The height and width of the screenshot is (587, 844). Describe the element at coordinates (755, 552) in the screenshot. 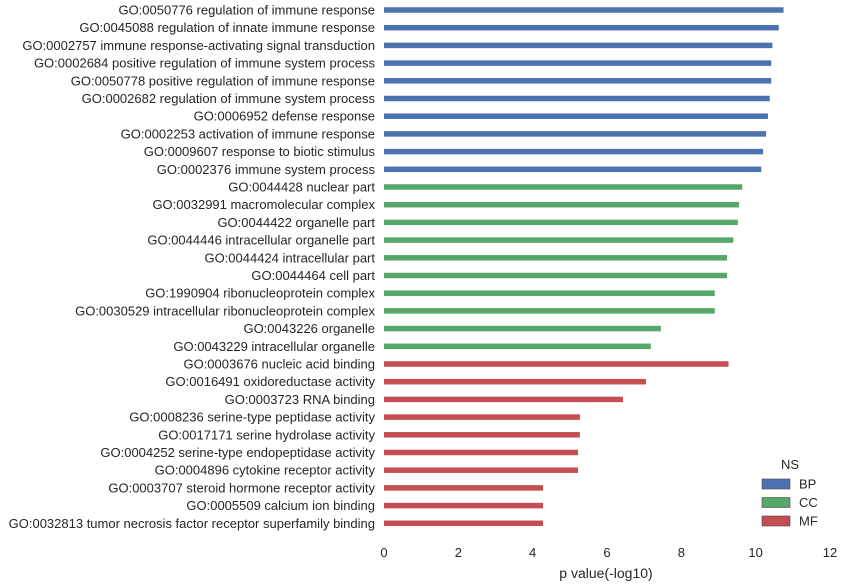

I see `x-tick-label: 10` at that location.